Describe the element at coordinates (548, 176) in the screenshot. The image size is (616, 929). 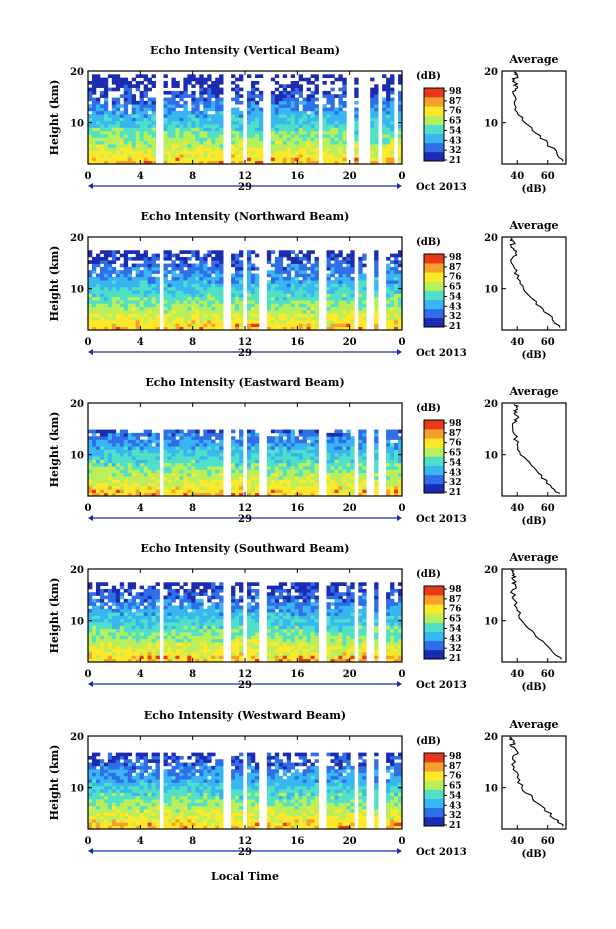
I see `profile-x-tick-label: 60` at that location.